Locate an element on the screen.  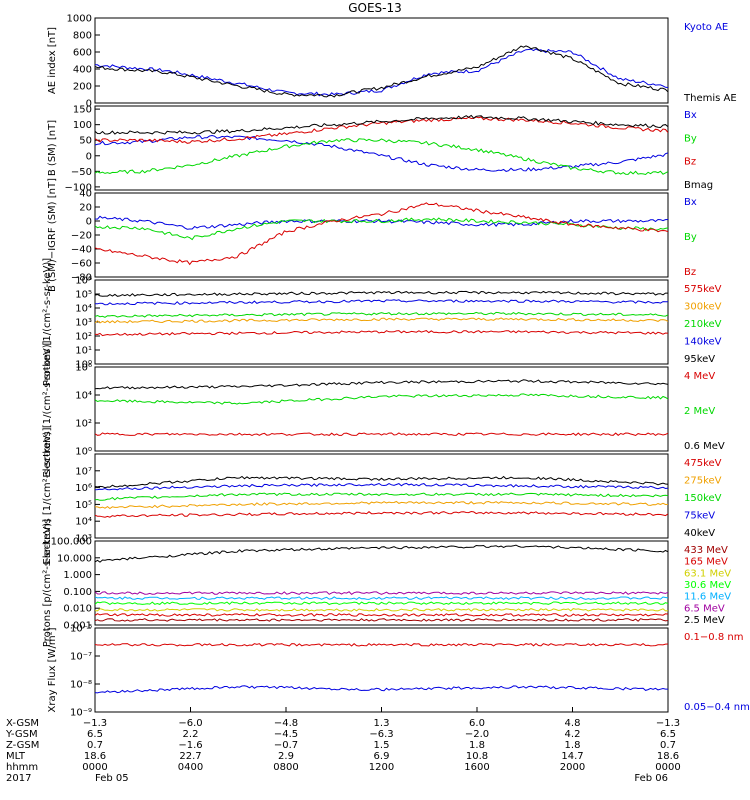
legend-entry: 4 MeV is located at coordinates (699, 376).